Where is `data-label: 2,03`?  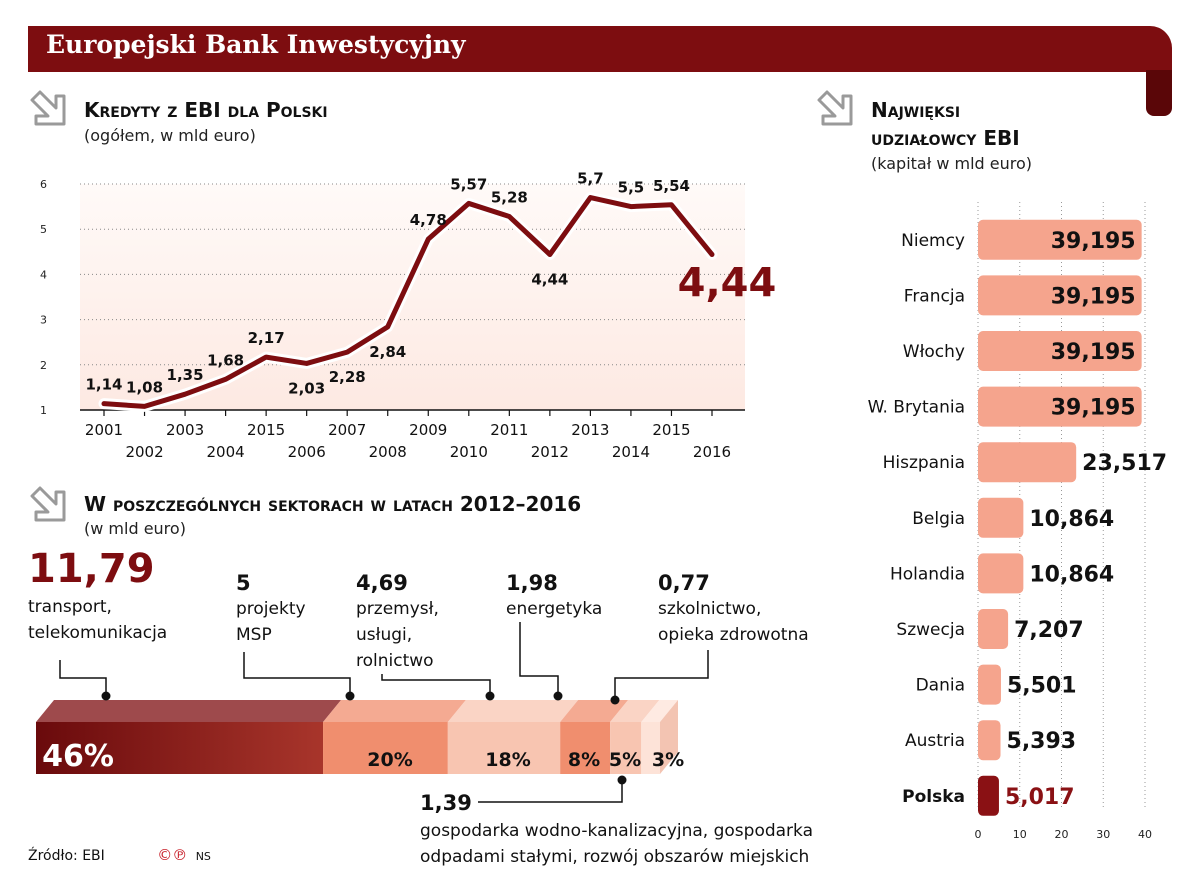 data-label: 2,03 is located at coordinates (306, 388).